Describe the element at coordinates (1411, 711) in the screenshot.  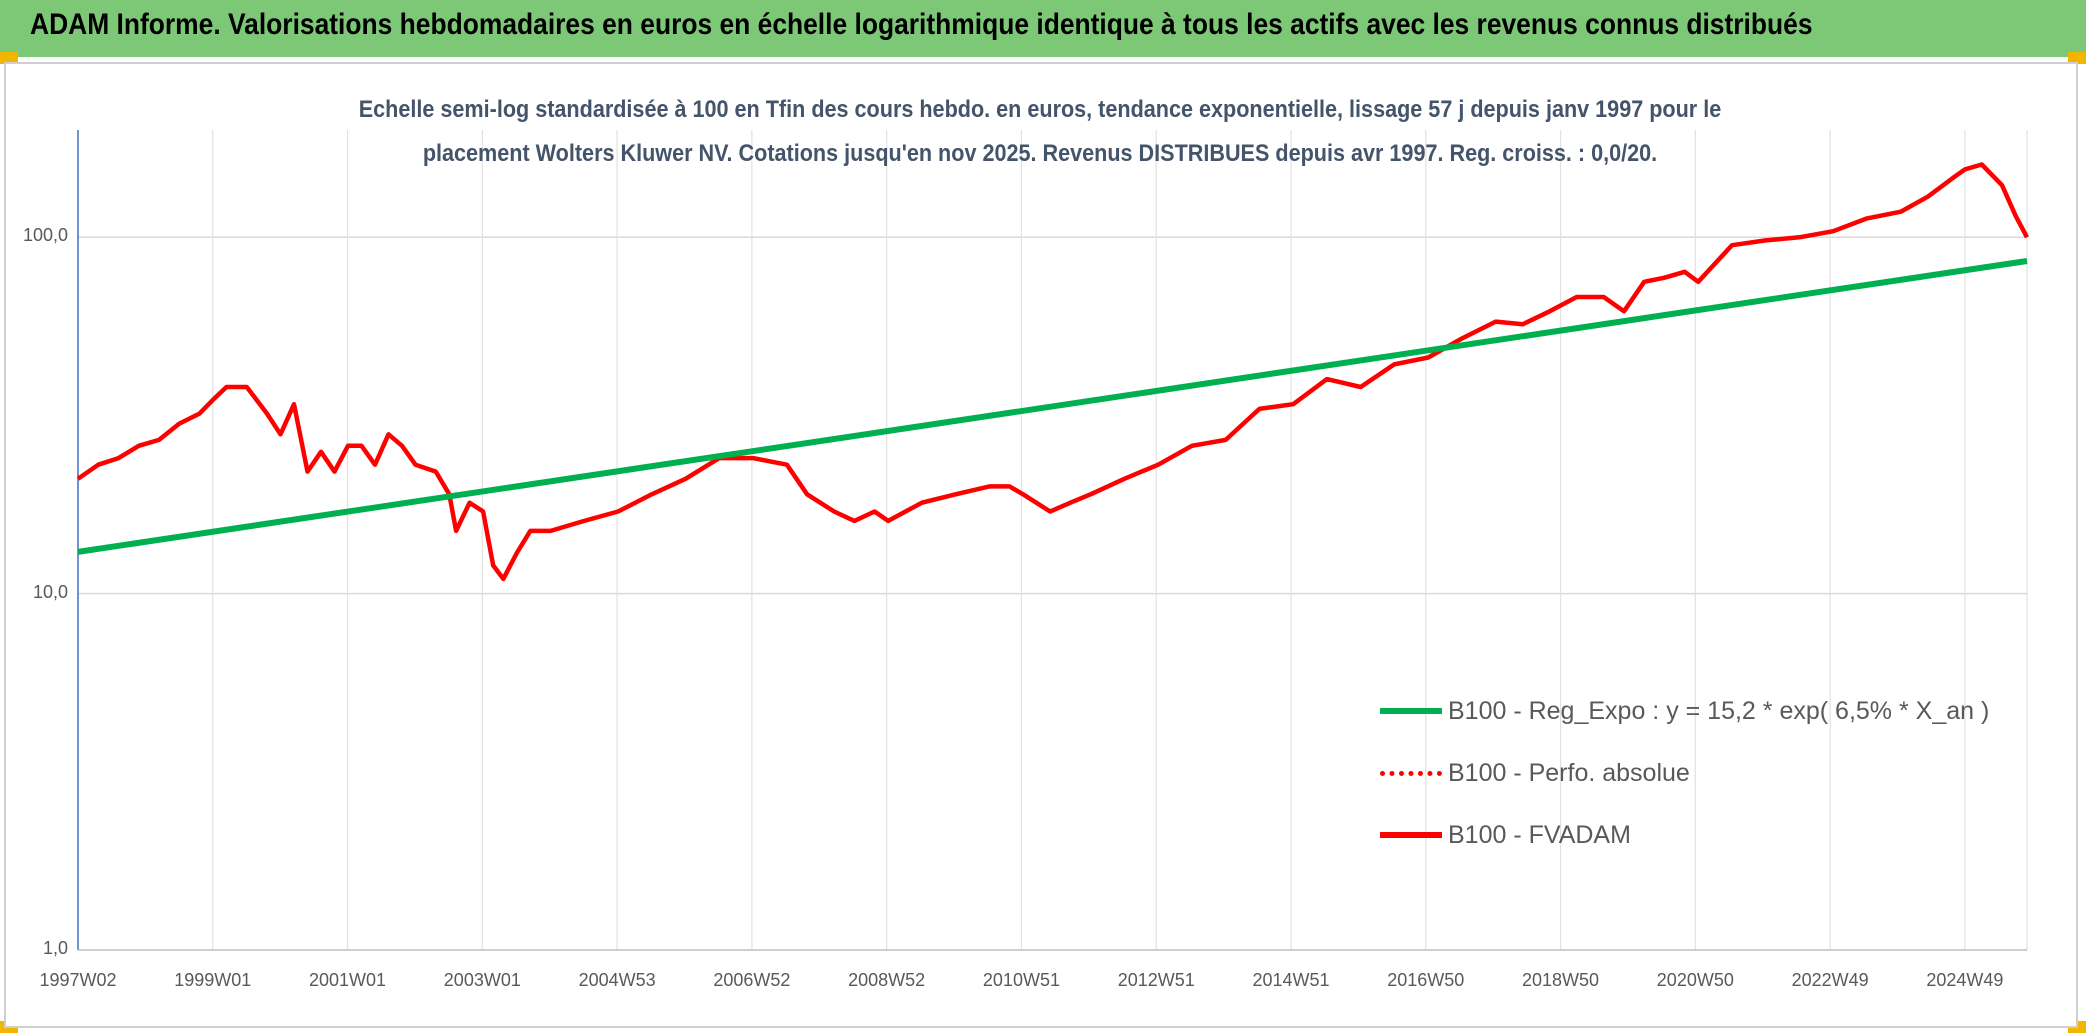
I see `legend-swatch-trend` at that location.